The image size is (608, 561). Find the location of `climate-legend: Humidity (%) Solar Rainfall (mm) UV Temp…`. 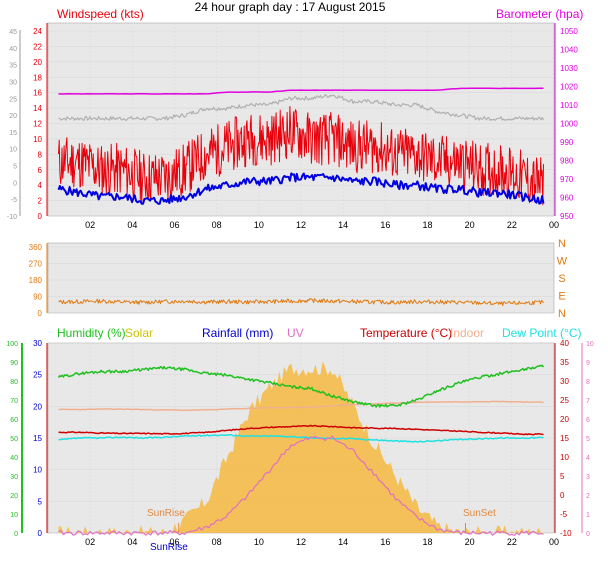

climate-legend: Humidity (%) Solar Rainfall (mm) UV Temp… is located at coordinates (319, 333).